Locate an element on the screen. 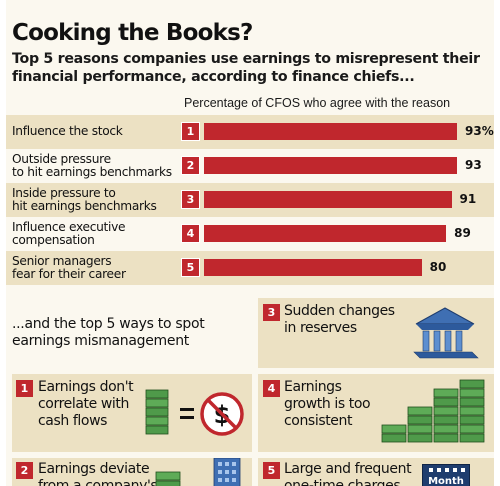  way-text: Large and frequent one-time charges is located at coordinates (348, 473).